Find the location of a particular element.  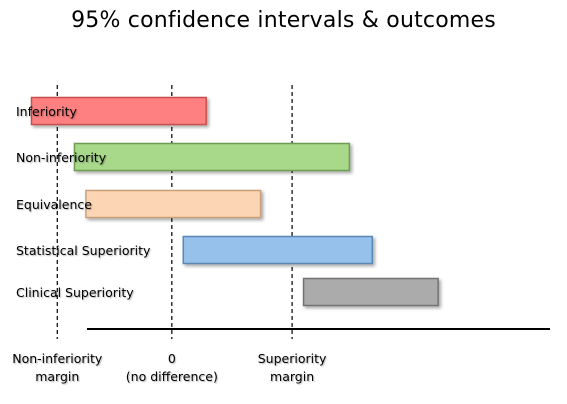

interval-label-4: Clinical Superiority is located at coordinates (75, 292).